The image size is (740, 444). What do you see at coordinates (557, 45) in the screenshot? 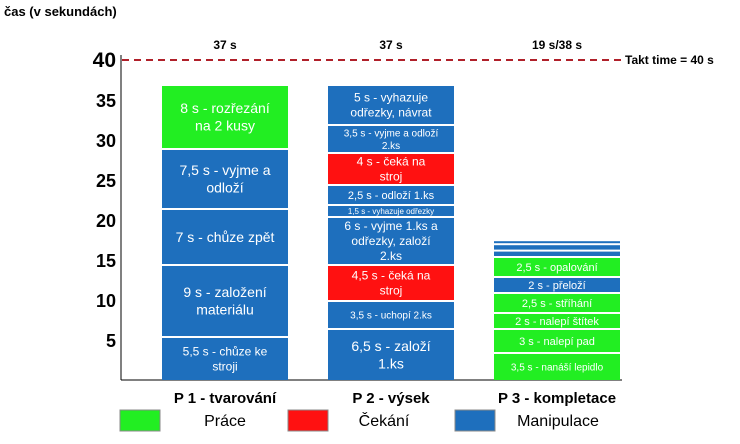
I see `bar-total-label: 19 s/38 s` at bounding box center [557, 45].